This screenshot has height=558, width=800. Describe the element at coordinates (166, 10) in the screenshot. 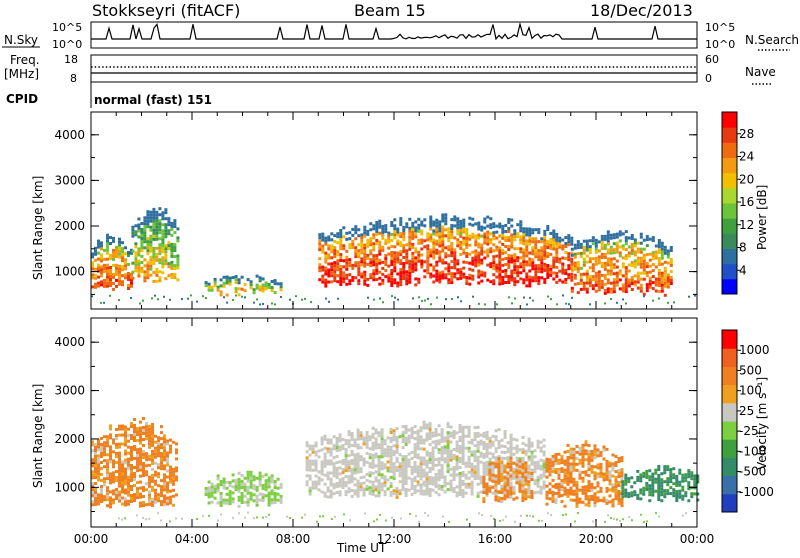

I see `station-title: Stokkseyri (fitACF)` at that location.